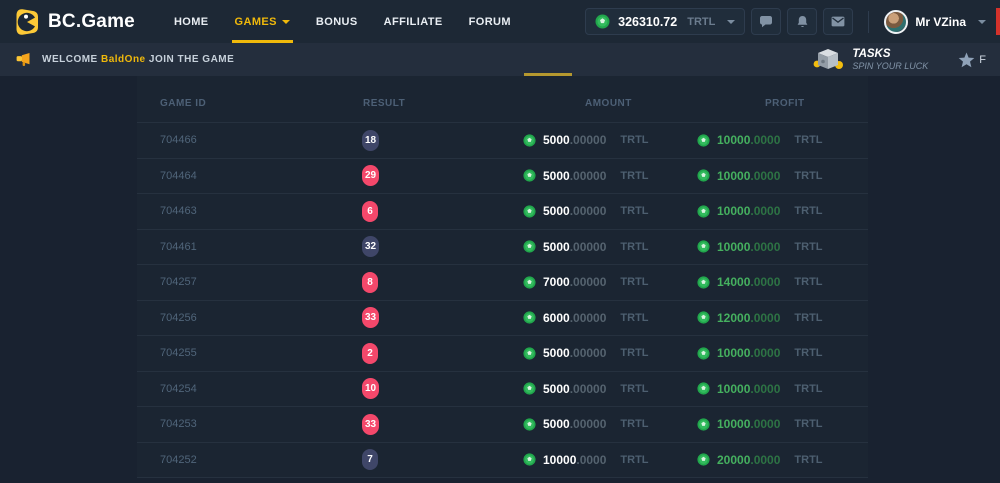 The height and width of the screenshot is (483, 1000). What do you see at coordinates (336, 21) in the screenshot?
I see `nav-bonus: BONUS` at bounding box center [336, 21].